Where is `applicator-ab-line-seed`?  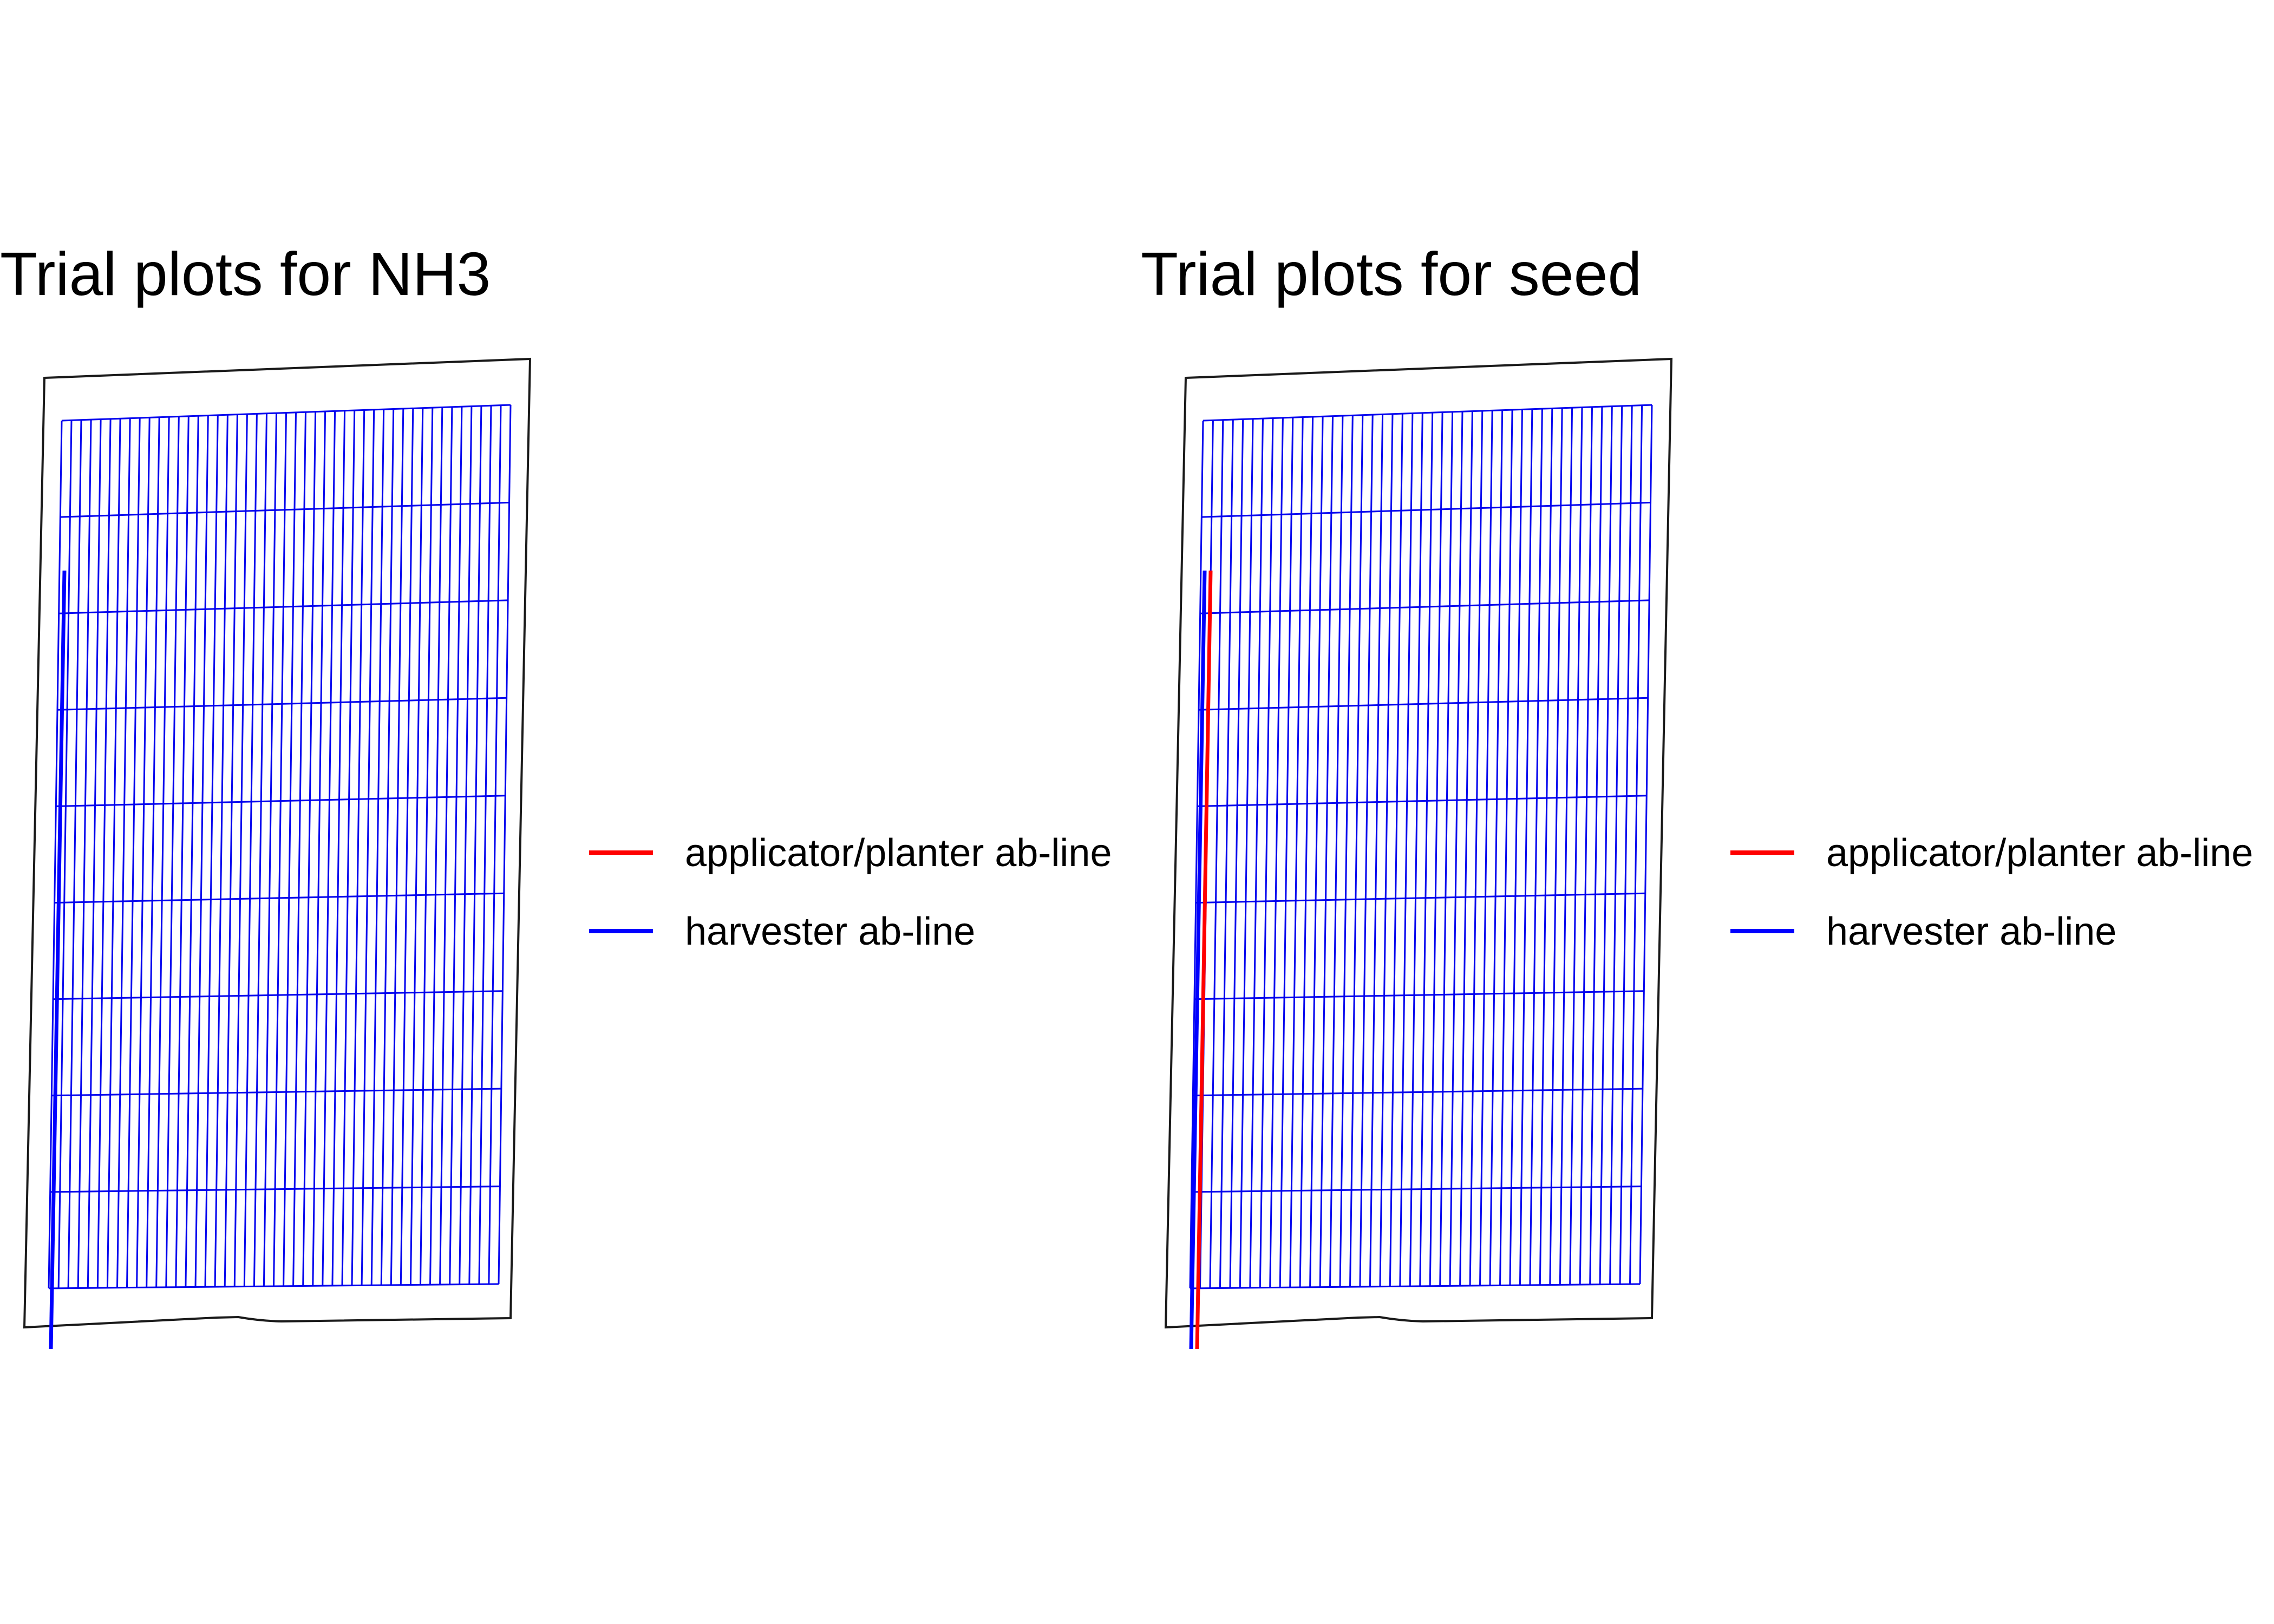
applicator-ab-line-seed is located at coordinates (1204, 960).